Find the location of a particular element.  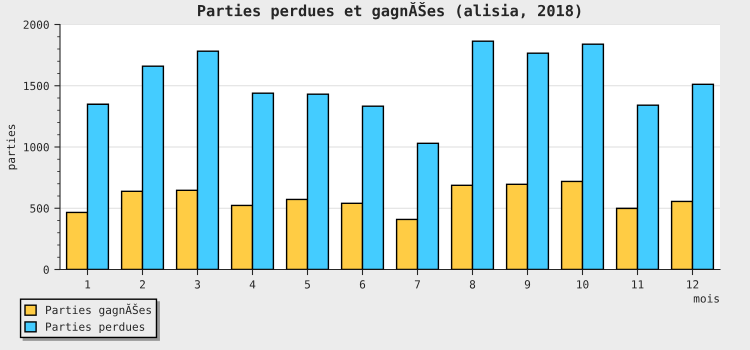

x-tick-label: 7 is located at coordinates (417, 284).